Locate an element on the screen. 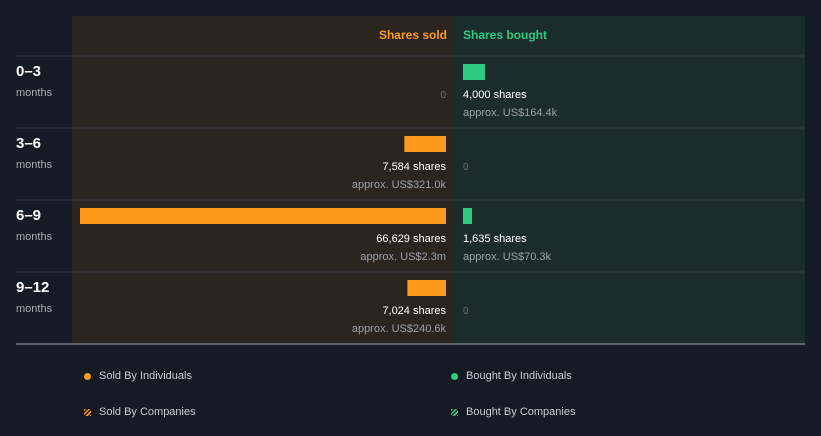 The width and height of the screenshot is (821, 436). sold-shares-label: 66,629 shares is located at coordinates (411, 239).